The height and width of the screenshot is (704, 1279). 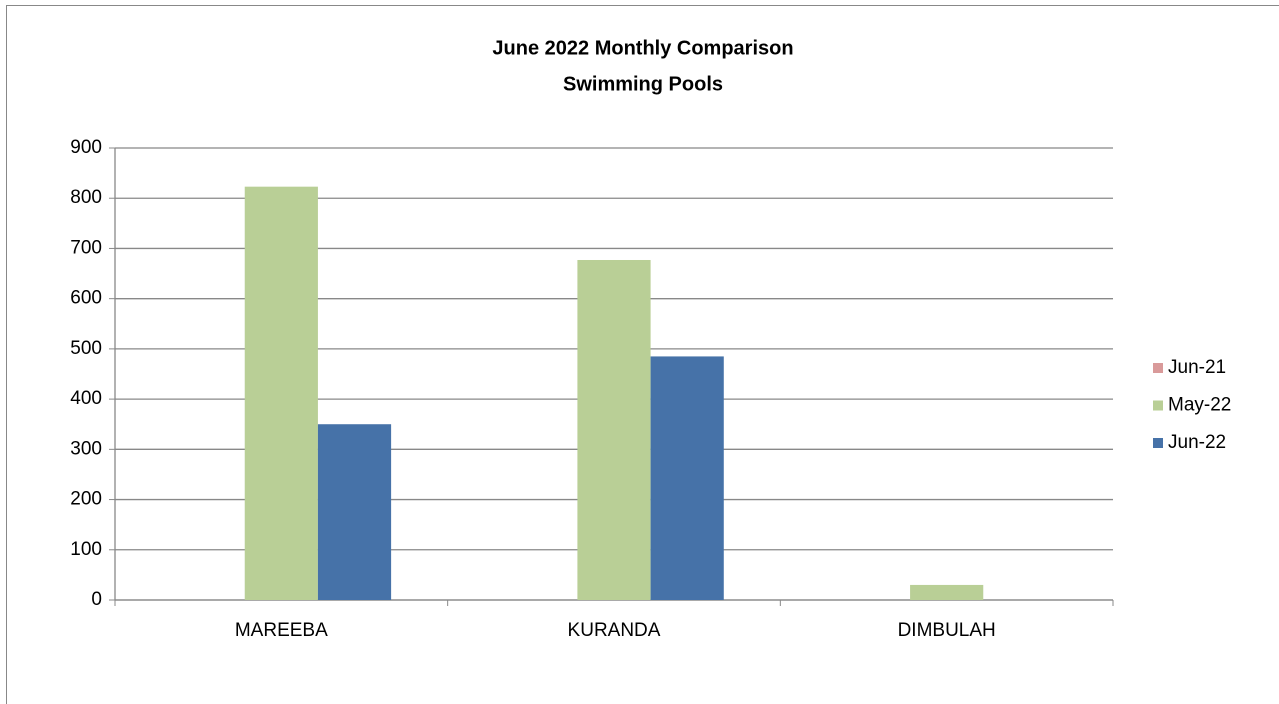 I want to click on y-tick-label: 800, so click(x=86, y=197).